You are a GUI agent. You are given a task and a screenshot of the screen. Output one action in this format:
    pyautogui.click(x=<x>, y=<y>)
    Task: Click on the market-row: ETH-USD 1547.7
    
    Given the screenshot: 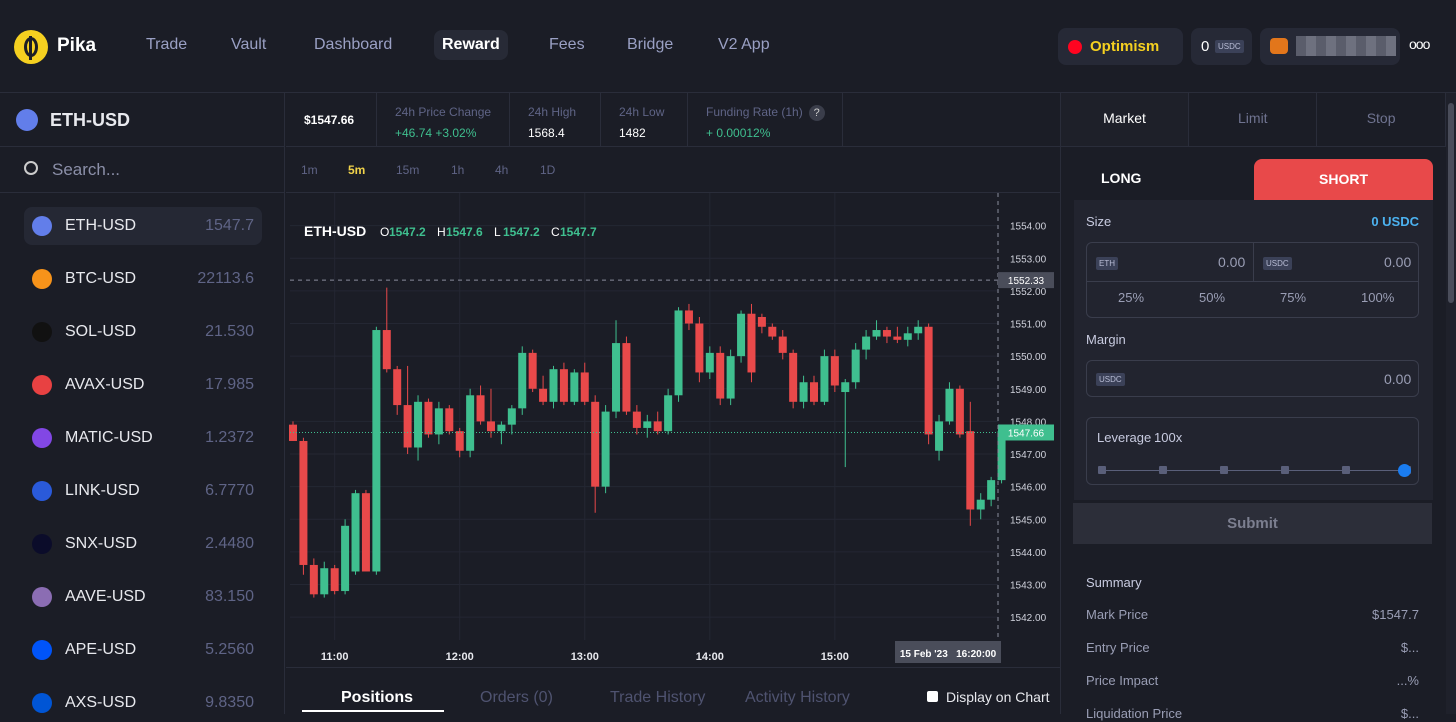 What is the action you would take?
    pyautogui.click(x=143, y=226)
    